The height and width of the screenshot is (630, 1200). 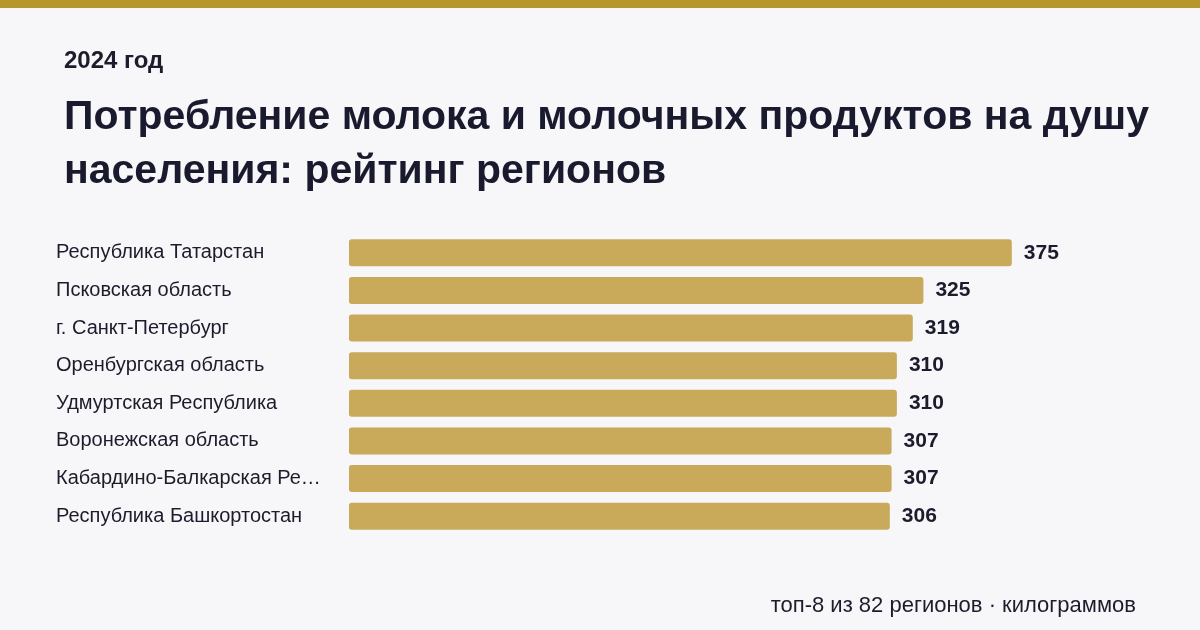 What do you see at coordinates (167, 401) in the screenshot?
I see `y-tick-label: Удмуртская Республика` at bounding box center [167, 401].